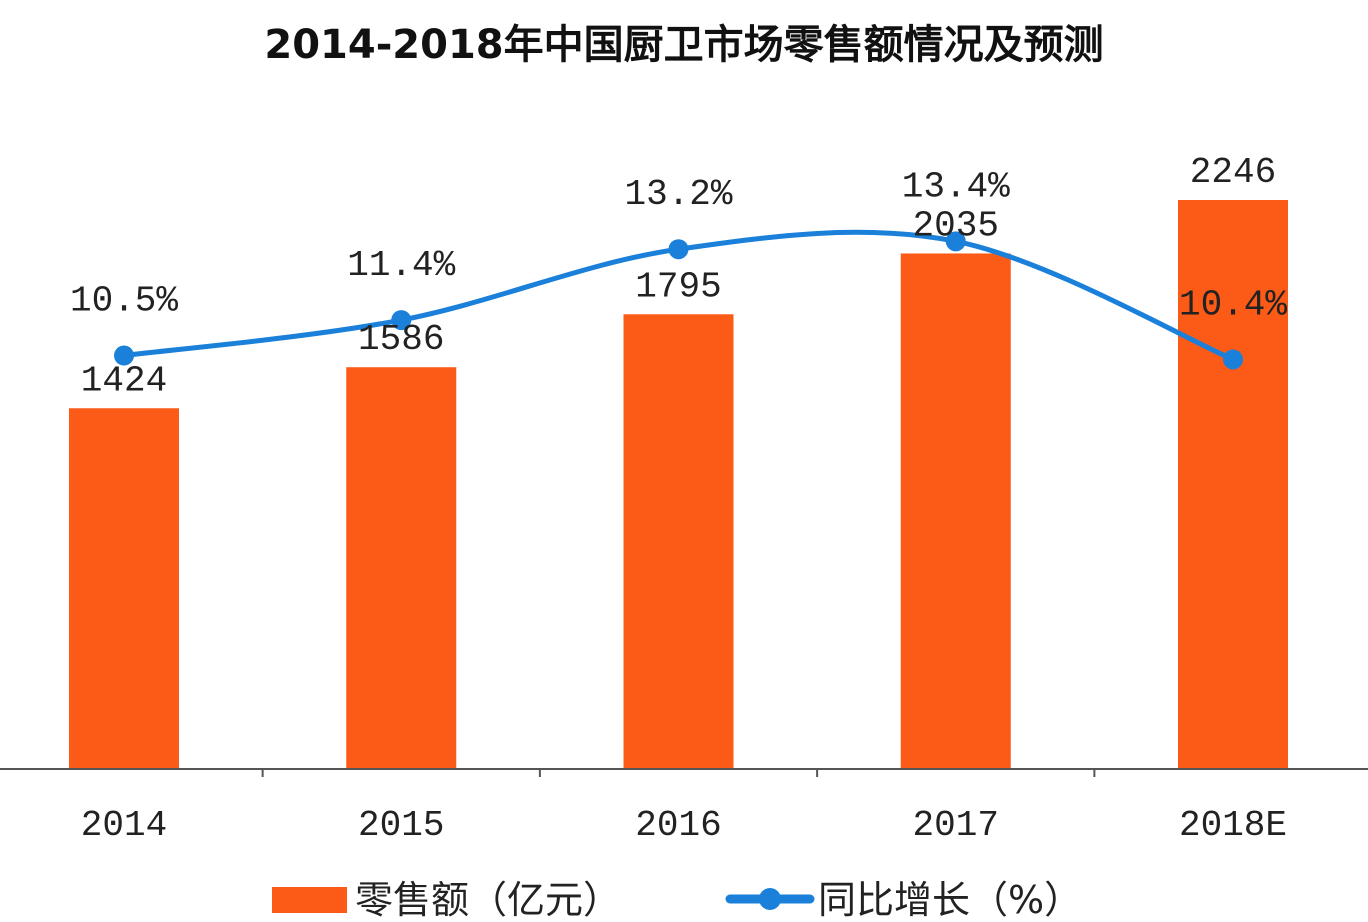  Describe the element at coordinates (678, 286) in the screenshot. I see `bar-value-label: 1795` at that location.